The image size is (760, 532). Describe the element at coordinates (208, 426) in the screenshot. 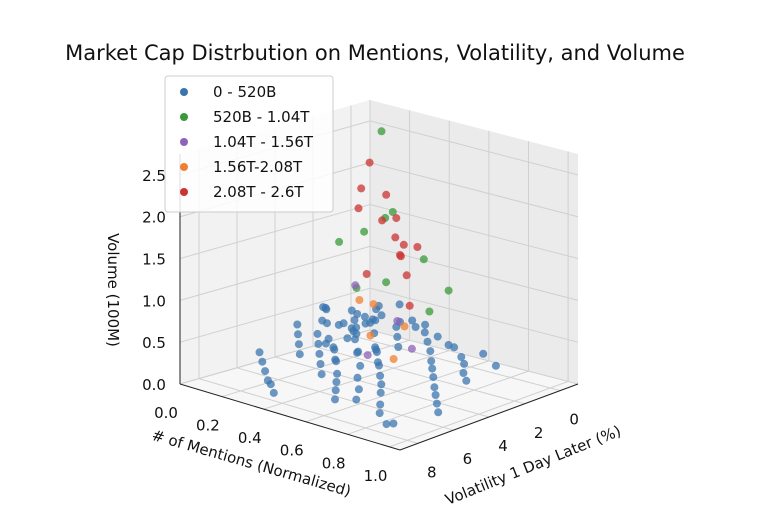

I see `y-tick-label: 0.2` at that location.